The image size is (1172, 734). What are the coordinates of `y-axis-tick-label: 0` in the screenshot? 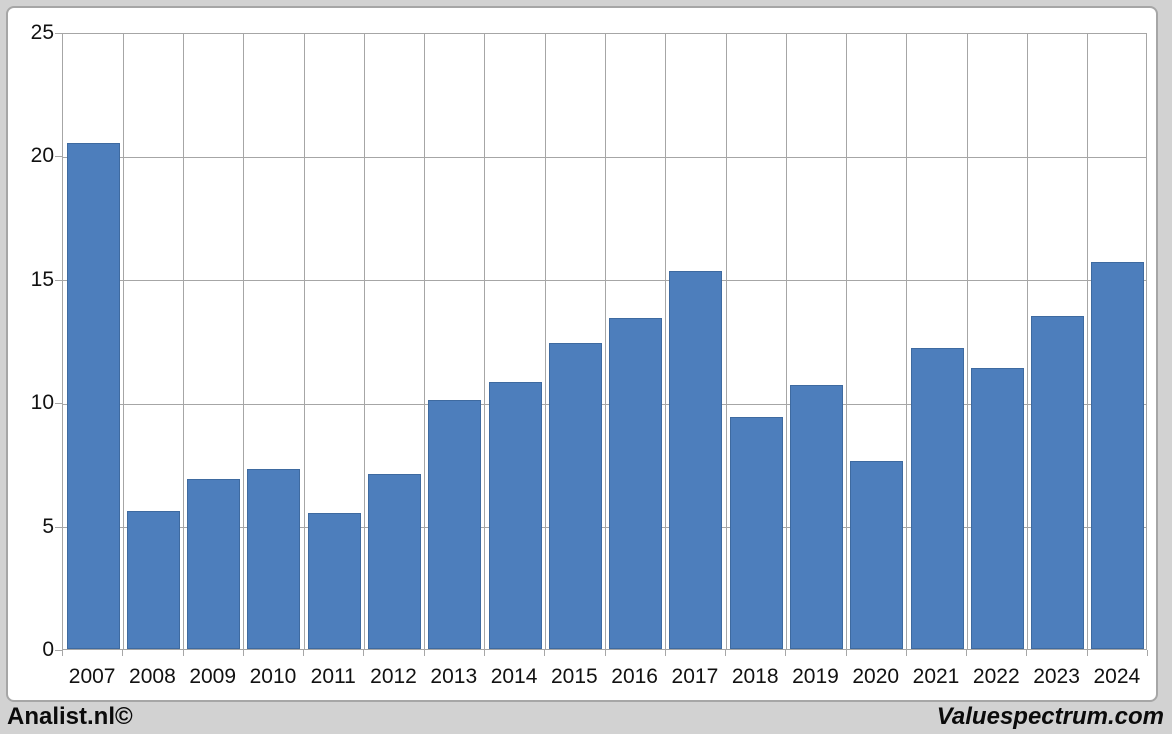 It's located at (48, 649).